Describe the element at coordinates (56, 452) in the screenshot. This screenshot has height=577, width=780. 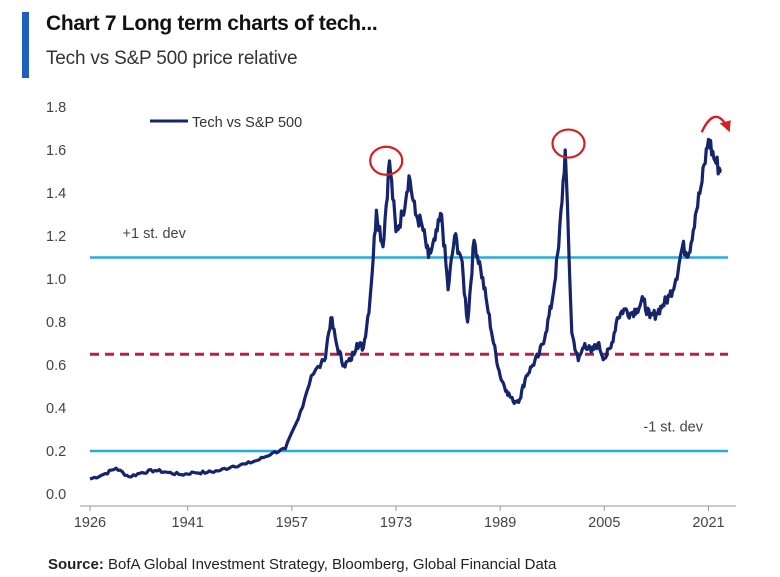
I see `y-tick-label: 0.2` at that location.